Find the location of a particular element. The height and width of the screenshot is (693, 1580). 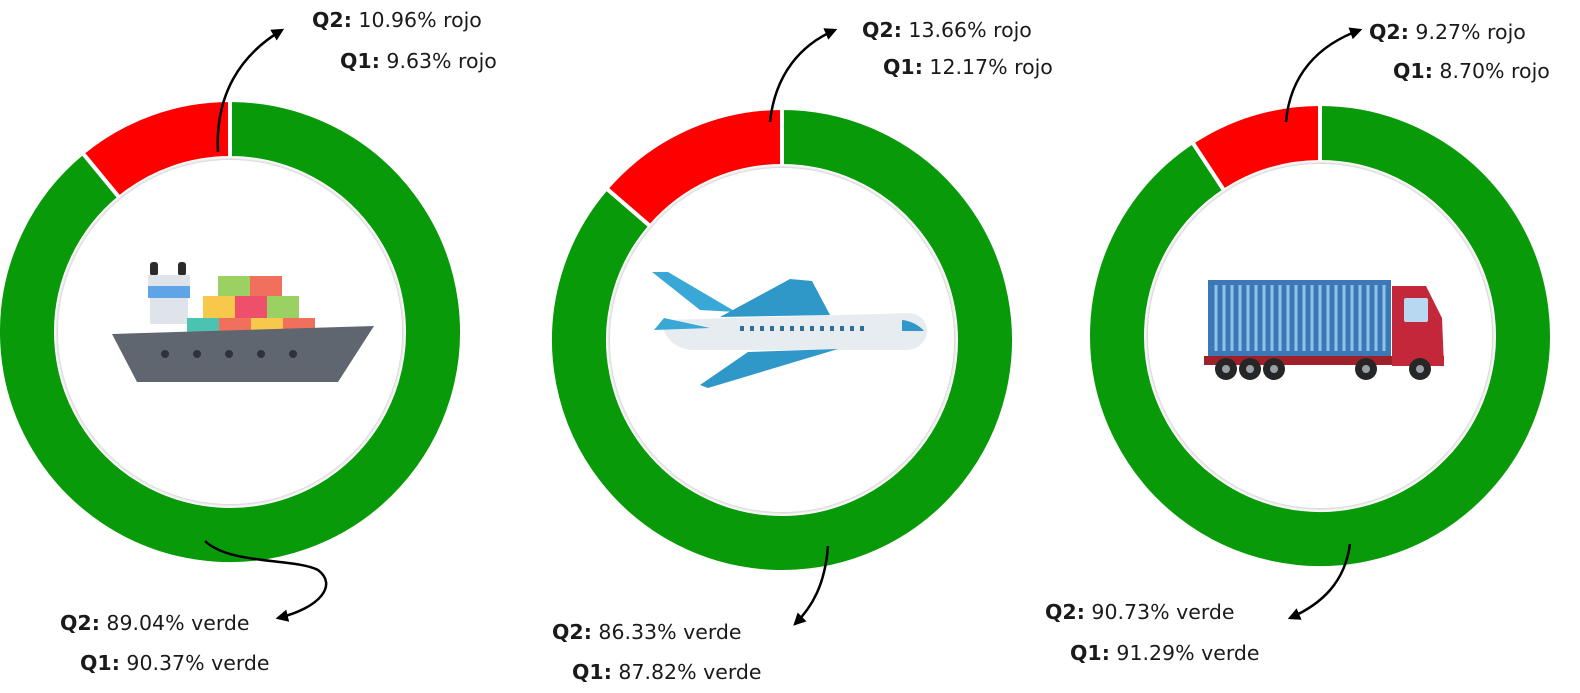

rojo-q1-label: Q1: 8.70% rojo is located at coordinates (1471, 71).